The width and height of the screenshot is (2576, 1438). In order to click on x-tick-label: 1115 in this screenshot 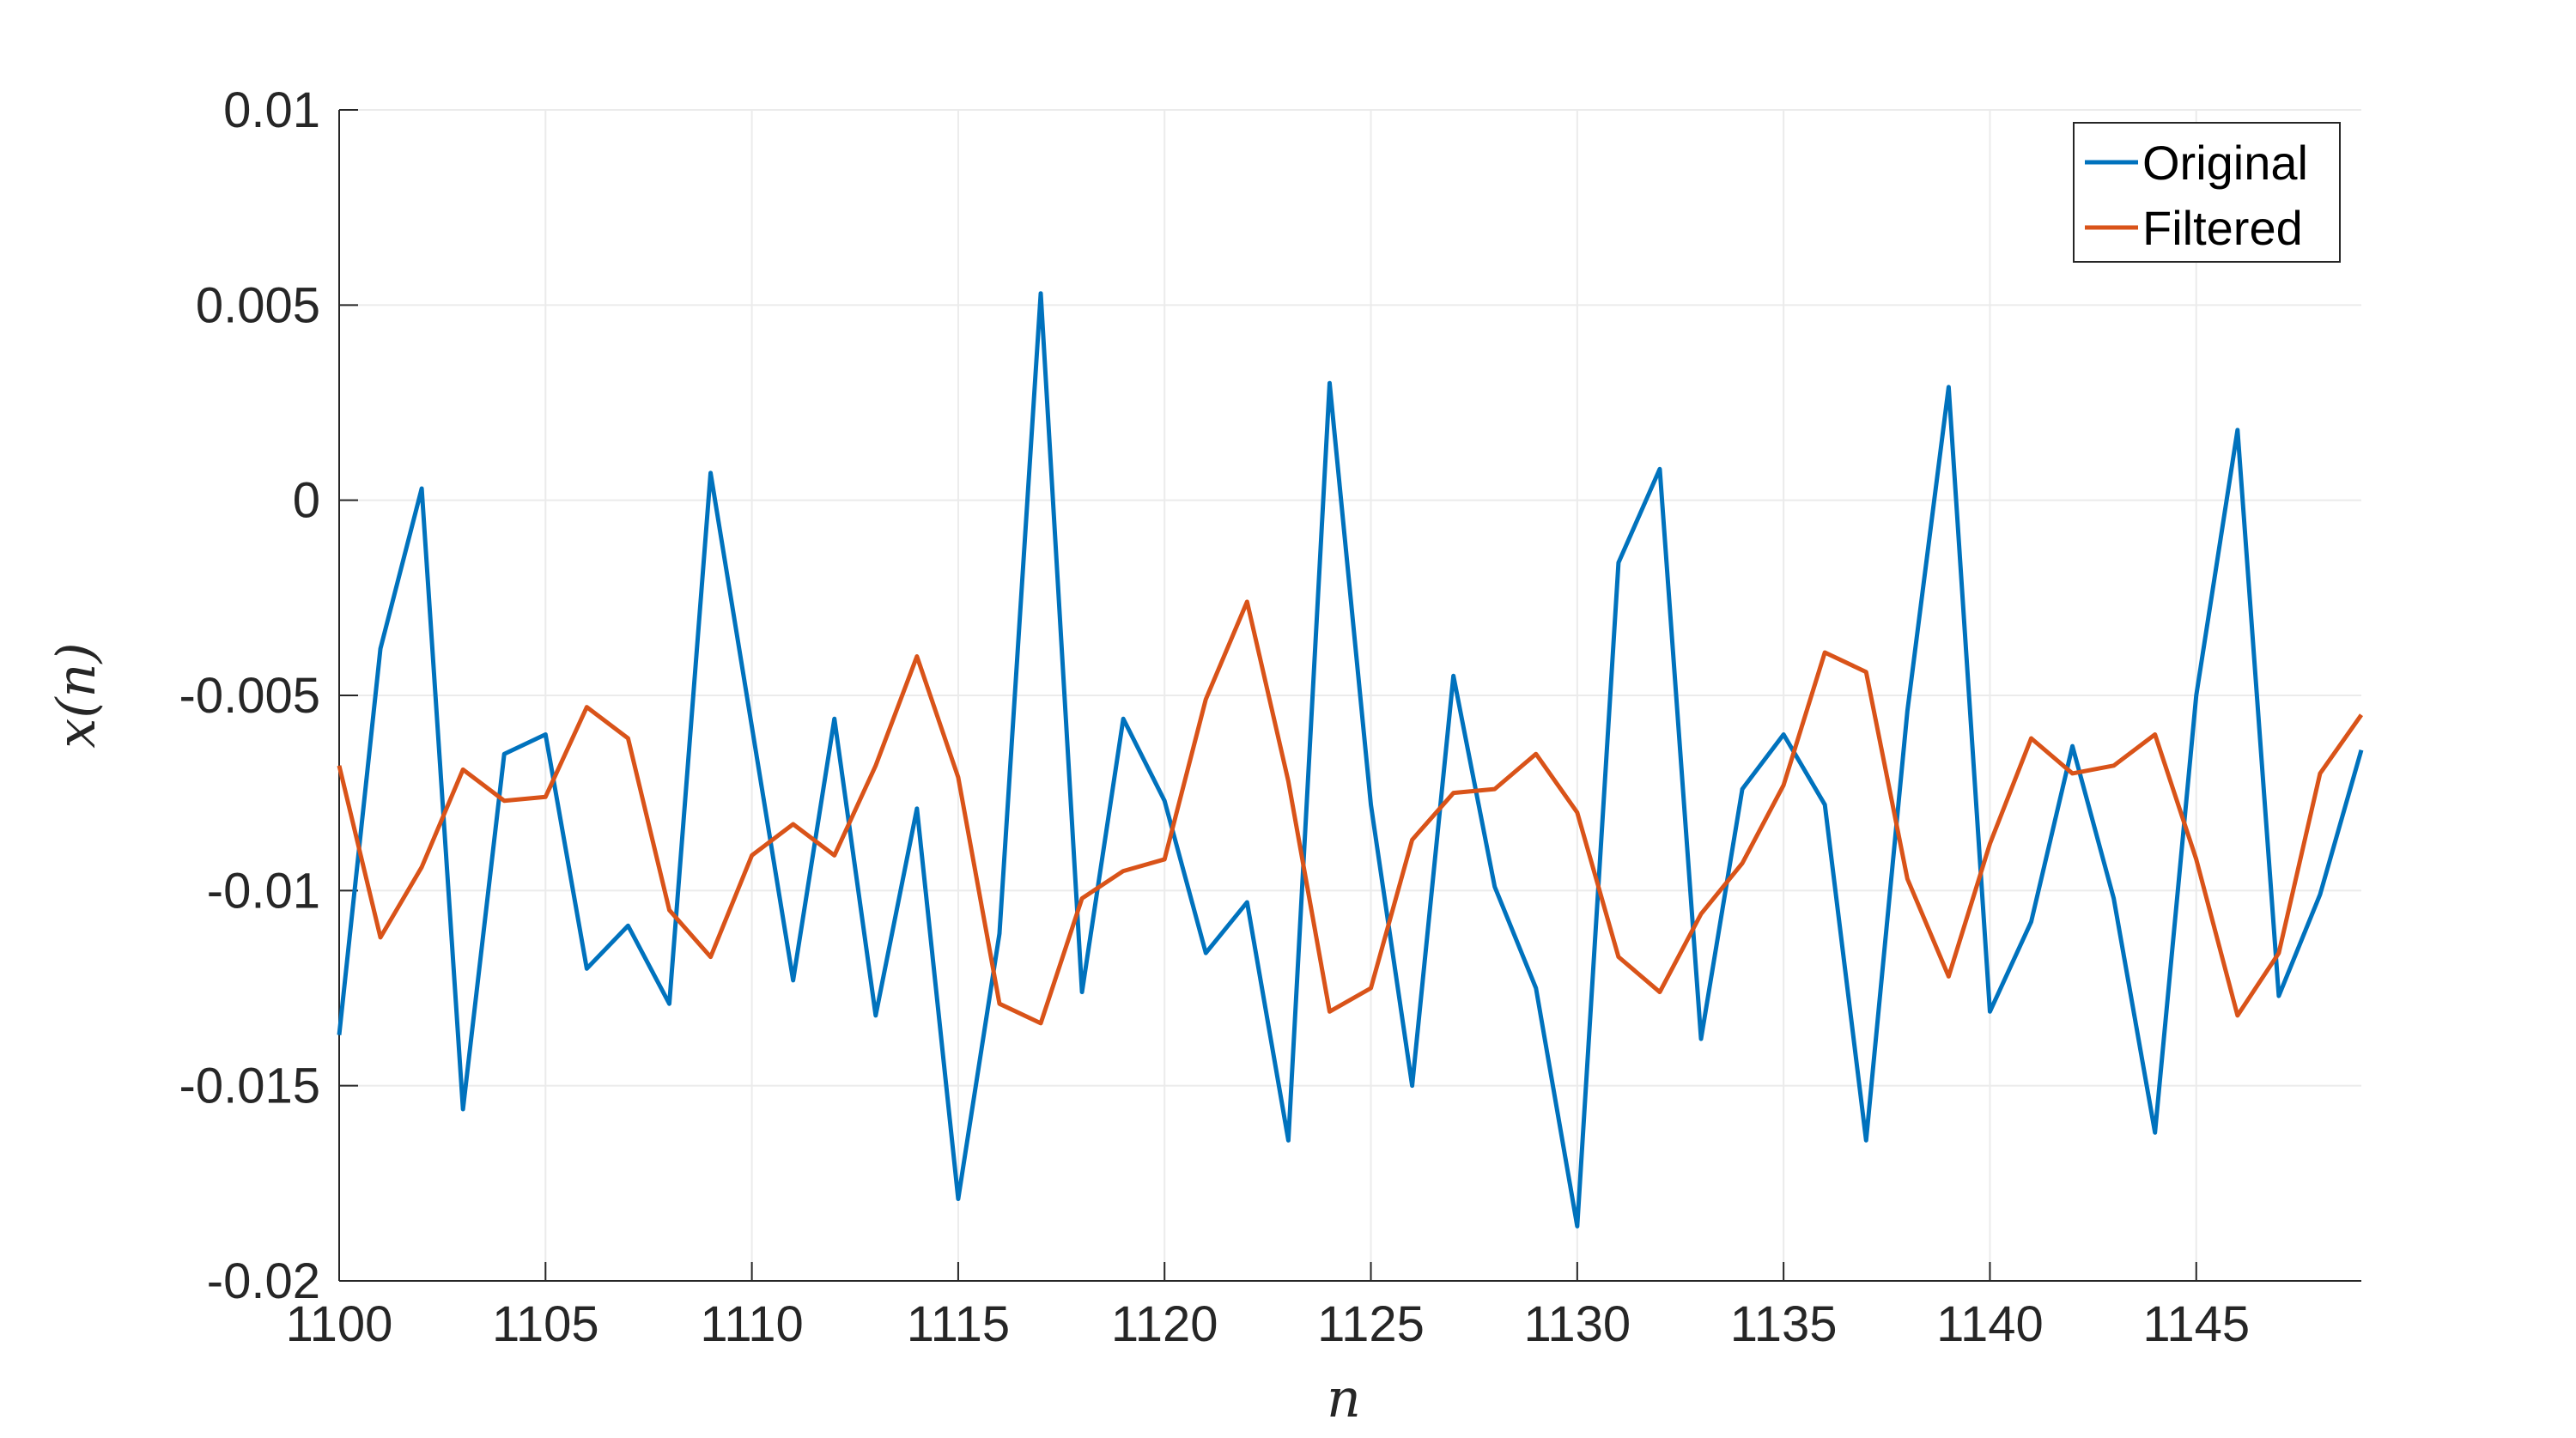, I will do `click(958, 1324)`.